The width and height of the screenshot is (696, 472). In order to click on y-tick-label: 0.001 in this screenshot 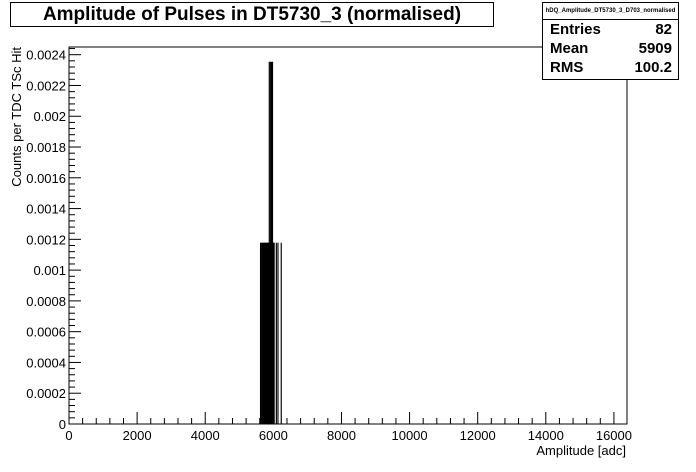, I will do `click(49, 270)`.